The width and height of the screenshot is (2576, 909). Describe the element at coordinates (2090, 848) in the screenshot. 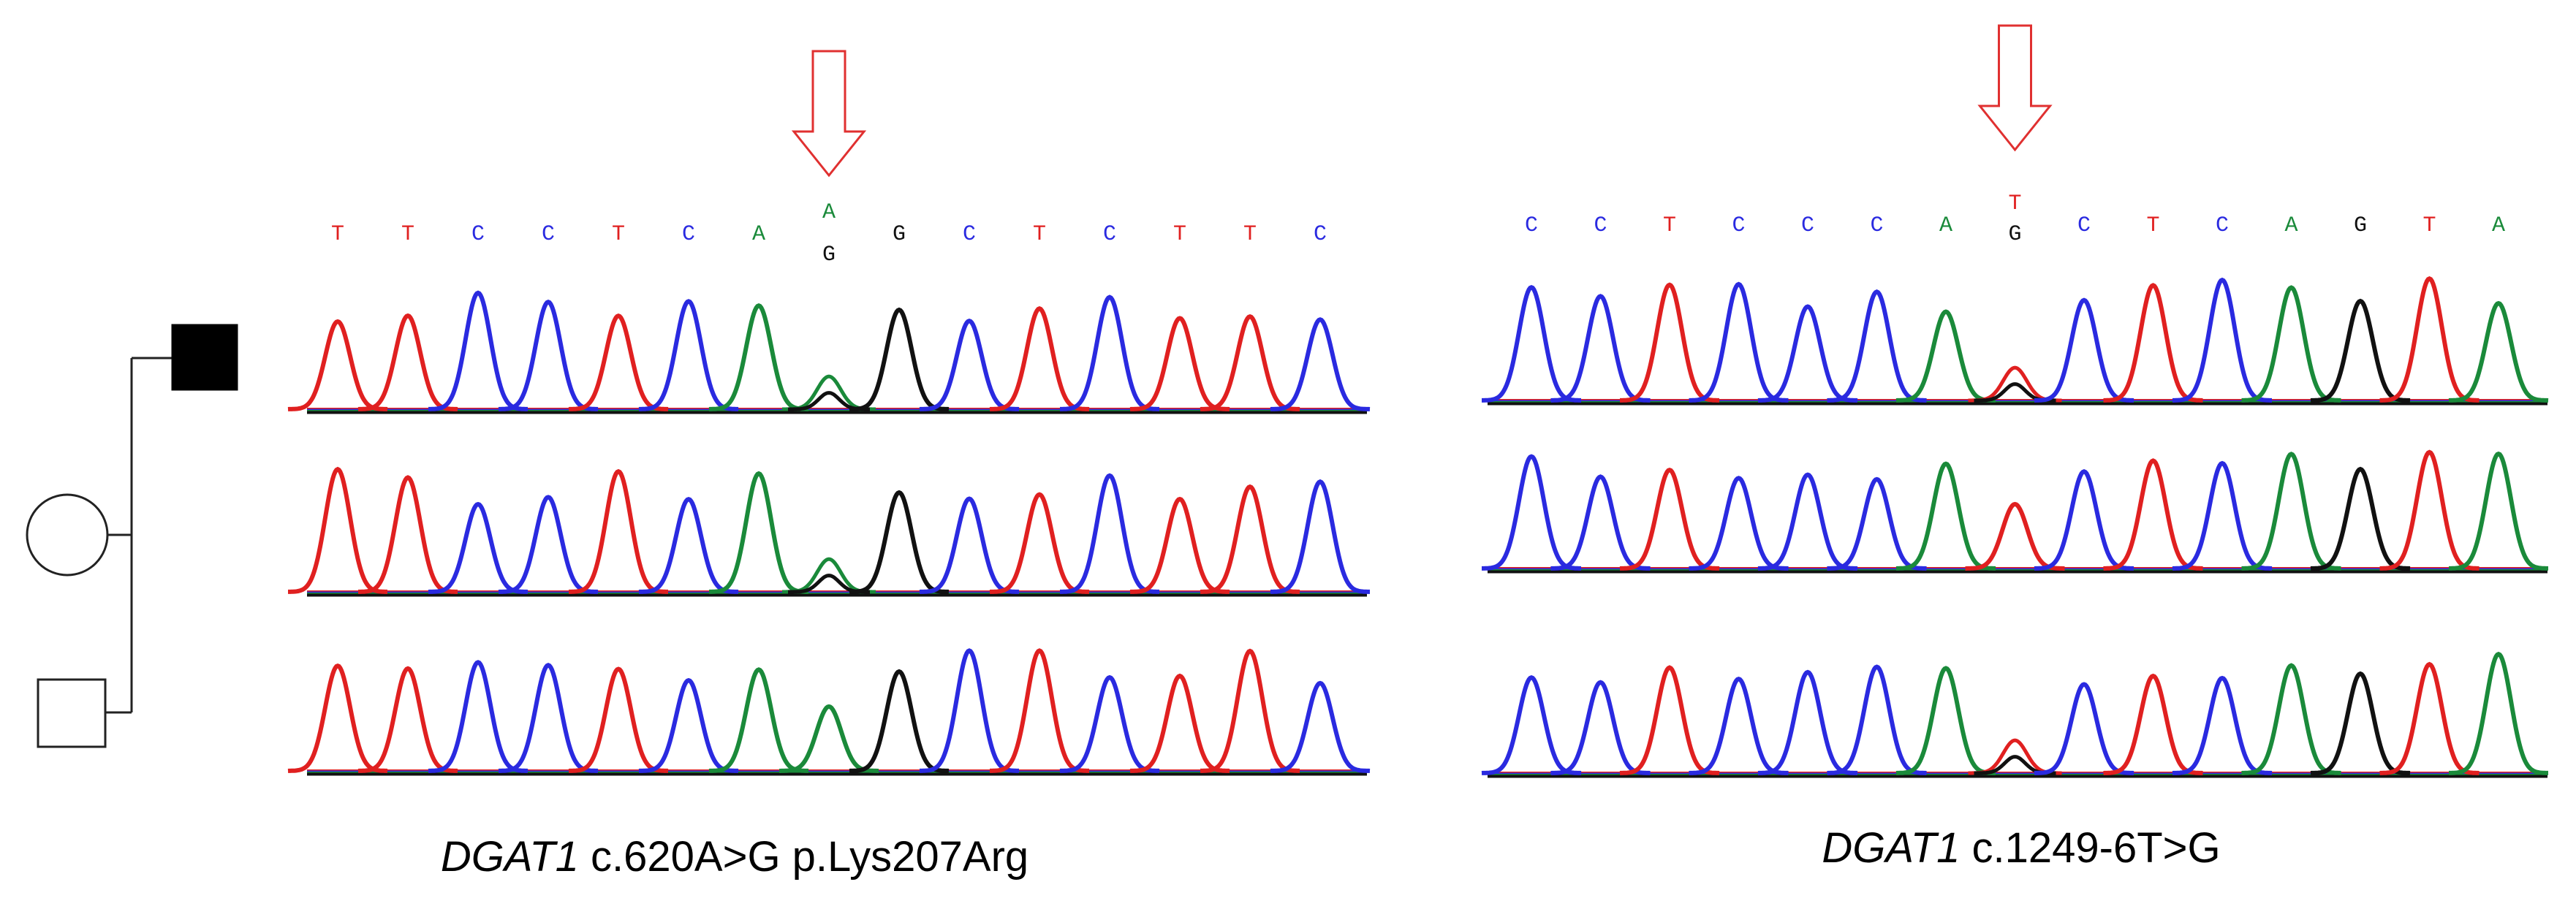

I see `caption-right-variant: c.1249-6T>G` at that location.